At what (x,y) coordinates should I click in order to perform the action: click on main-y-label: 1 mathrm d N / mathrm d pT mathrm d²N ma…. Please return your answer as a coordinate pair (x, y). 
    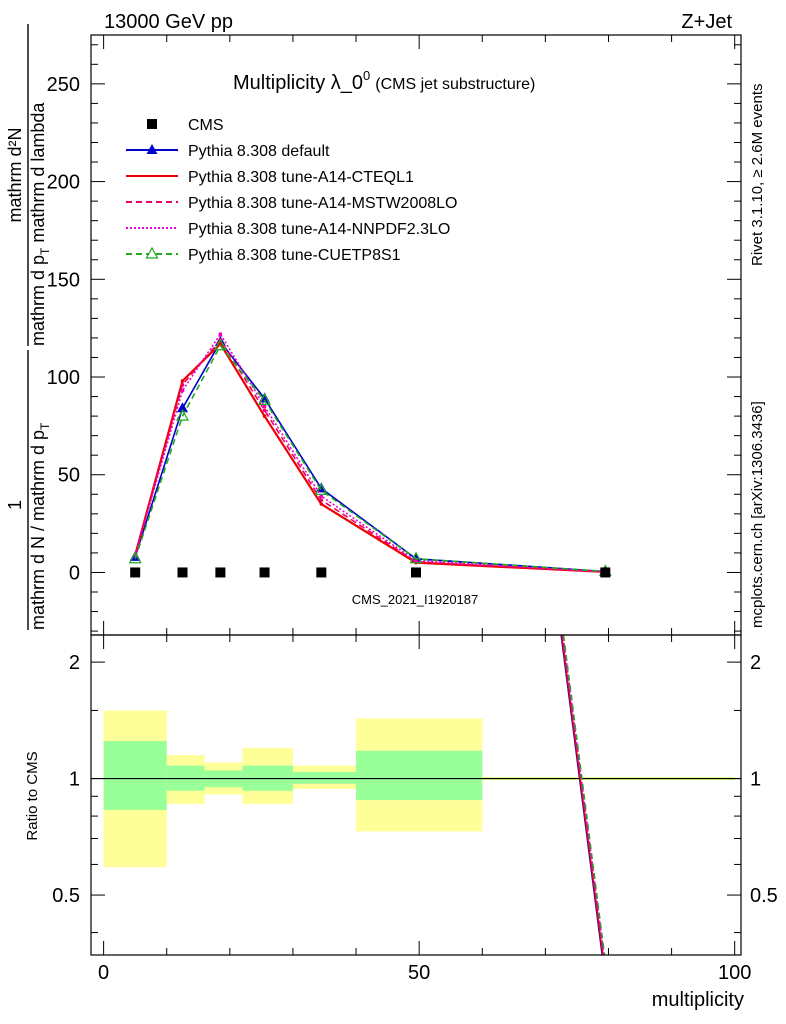
    Looking at the image, I should click on (28, 327).